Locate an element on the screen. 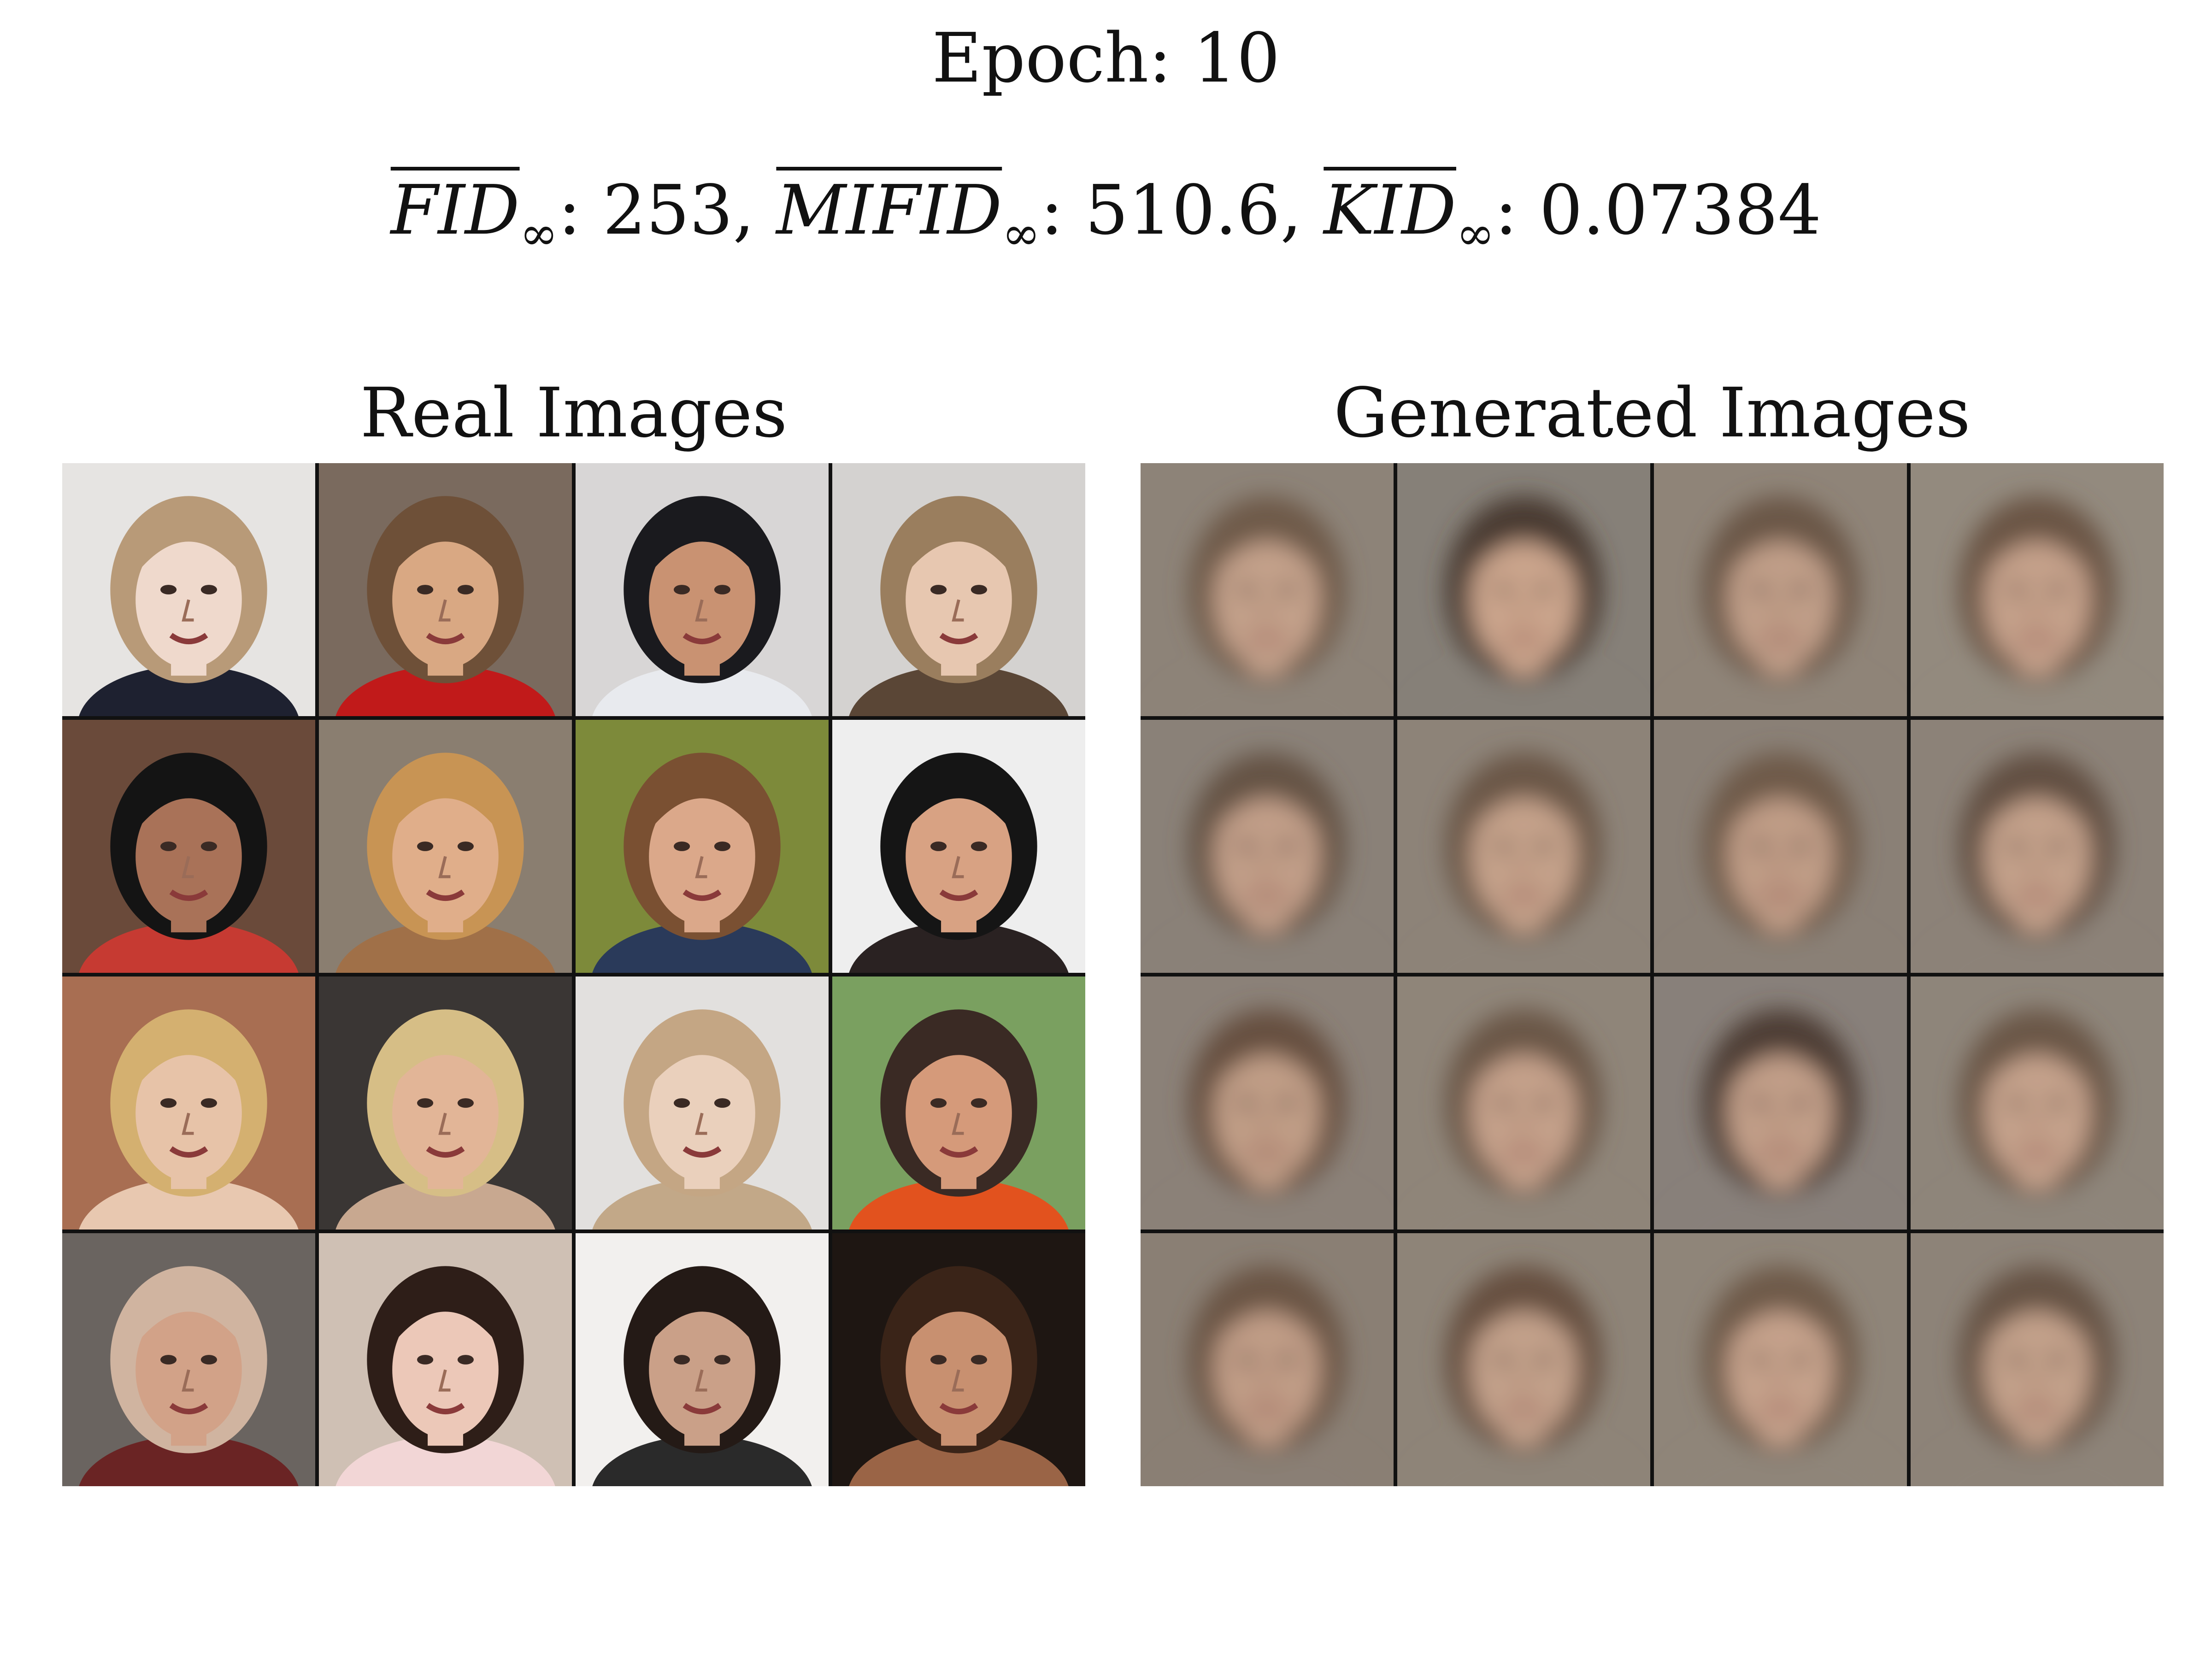 The height and width of the screenshot is (1659, 2212). generated-images-title: Generated Images is located at coordinates (1652, 413).